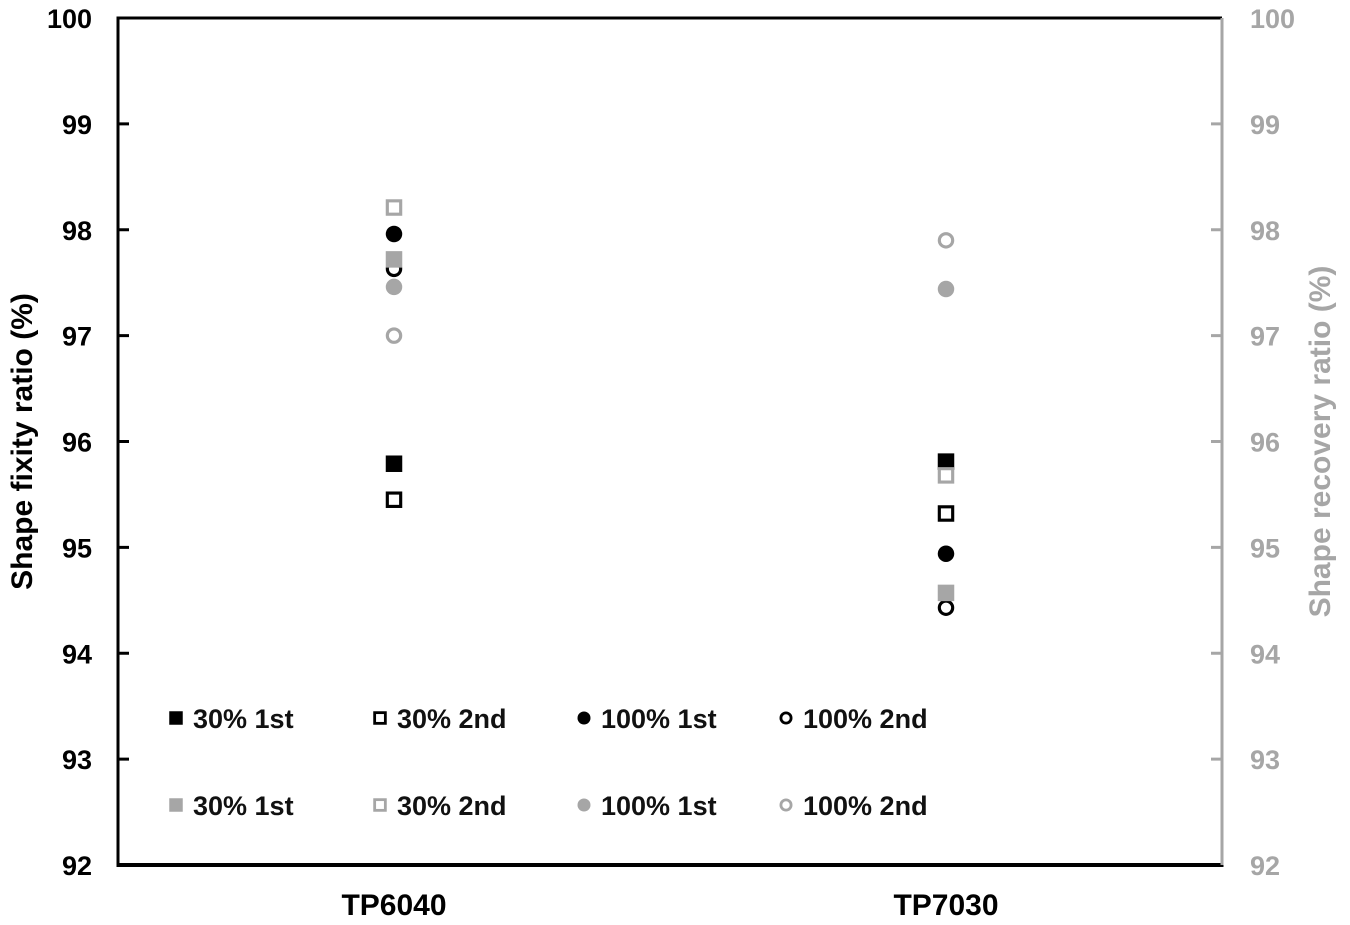  What do you see at coordinates (1320, 442) in the screenshot?
I see `right-axis-title: Shape recovery ratio (%)` at bounding box center [1320, 442].